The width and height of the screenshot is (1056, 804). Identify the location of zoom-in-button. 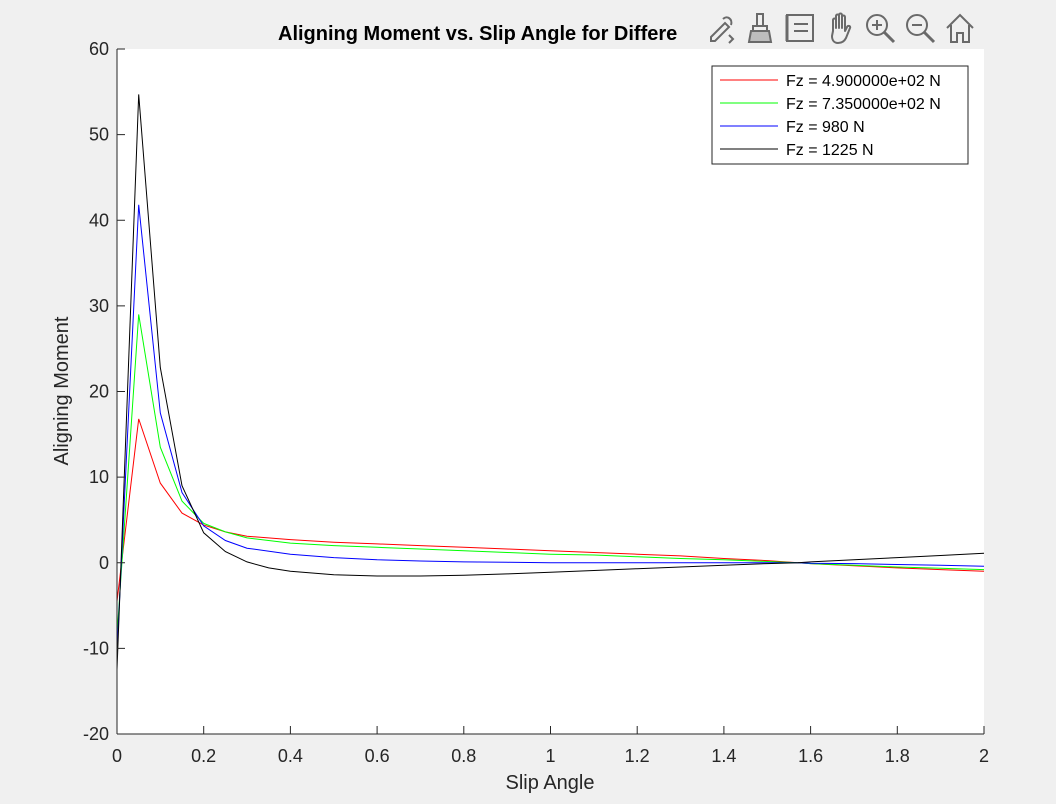
(880, 28).